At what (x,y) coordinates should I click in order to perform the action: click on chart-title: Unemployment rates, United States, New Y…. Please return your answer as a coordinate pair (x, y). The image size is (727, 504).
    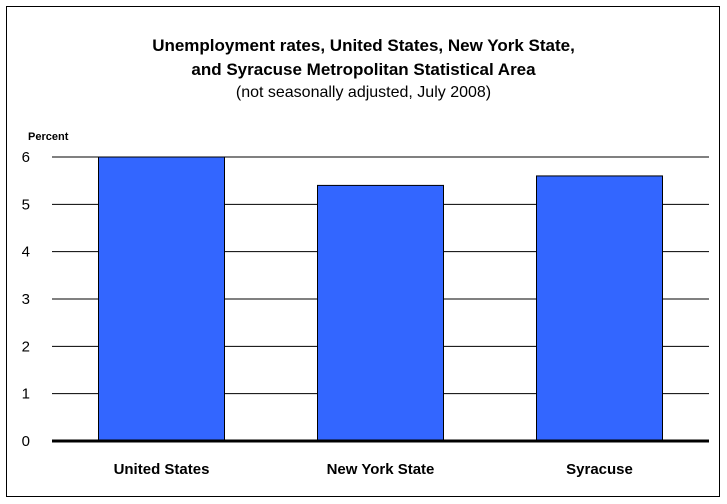
    Looking at the image, I should click on (363, 69).